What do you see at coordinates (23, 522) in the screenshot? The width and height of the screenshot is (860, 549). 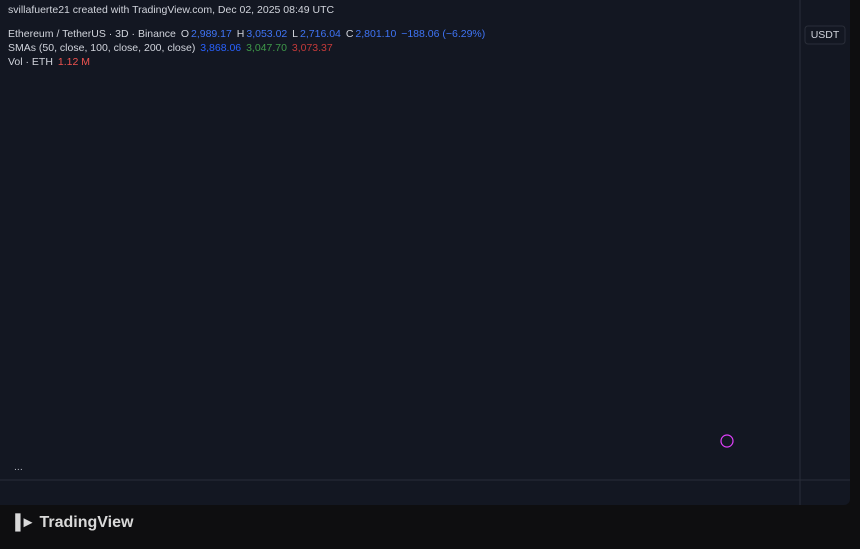 I see `brand-logo: ▐►` at bounding box center [23, 522].